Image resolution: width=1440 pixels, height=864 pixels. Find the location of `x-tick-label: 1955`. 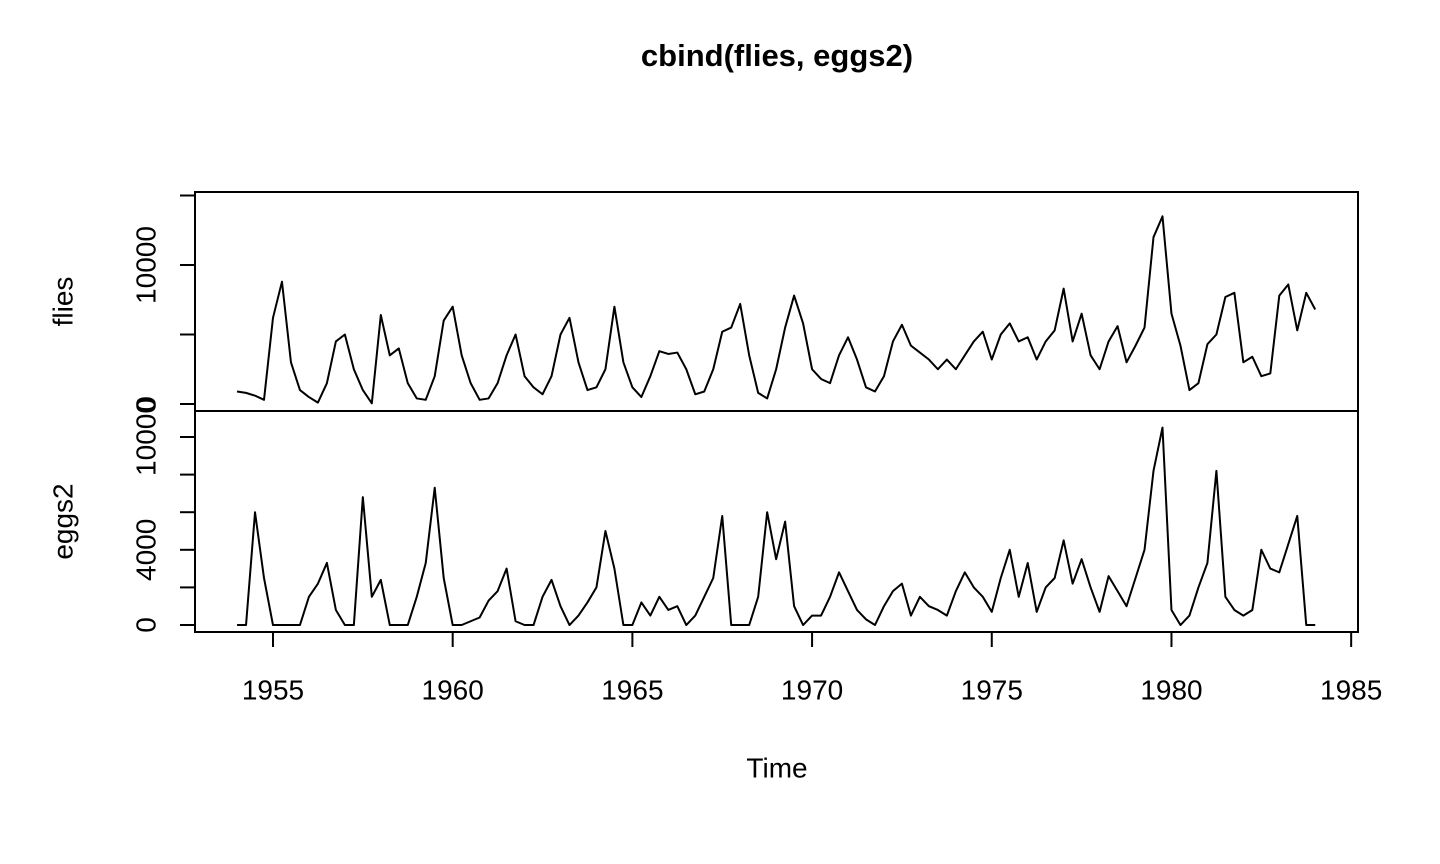

x-tick-label: 1955 is located at coordinates (273, 689).